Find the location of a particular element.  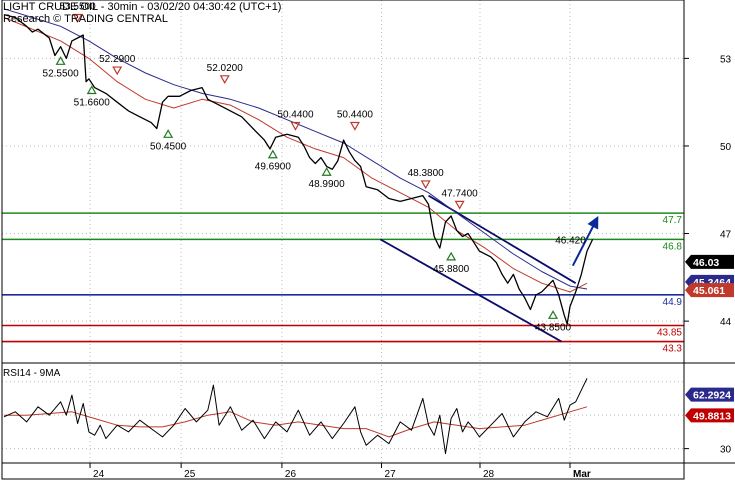

level-label: 44.9 is located at coordinates (673, 302).